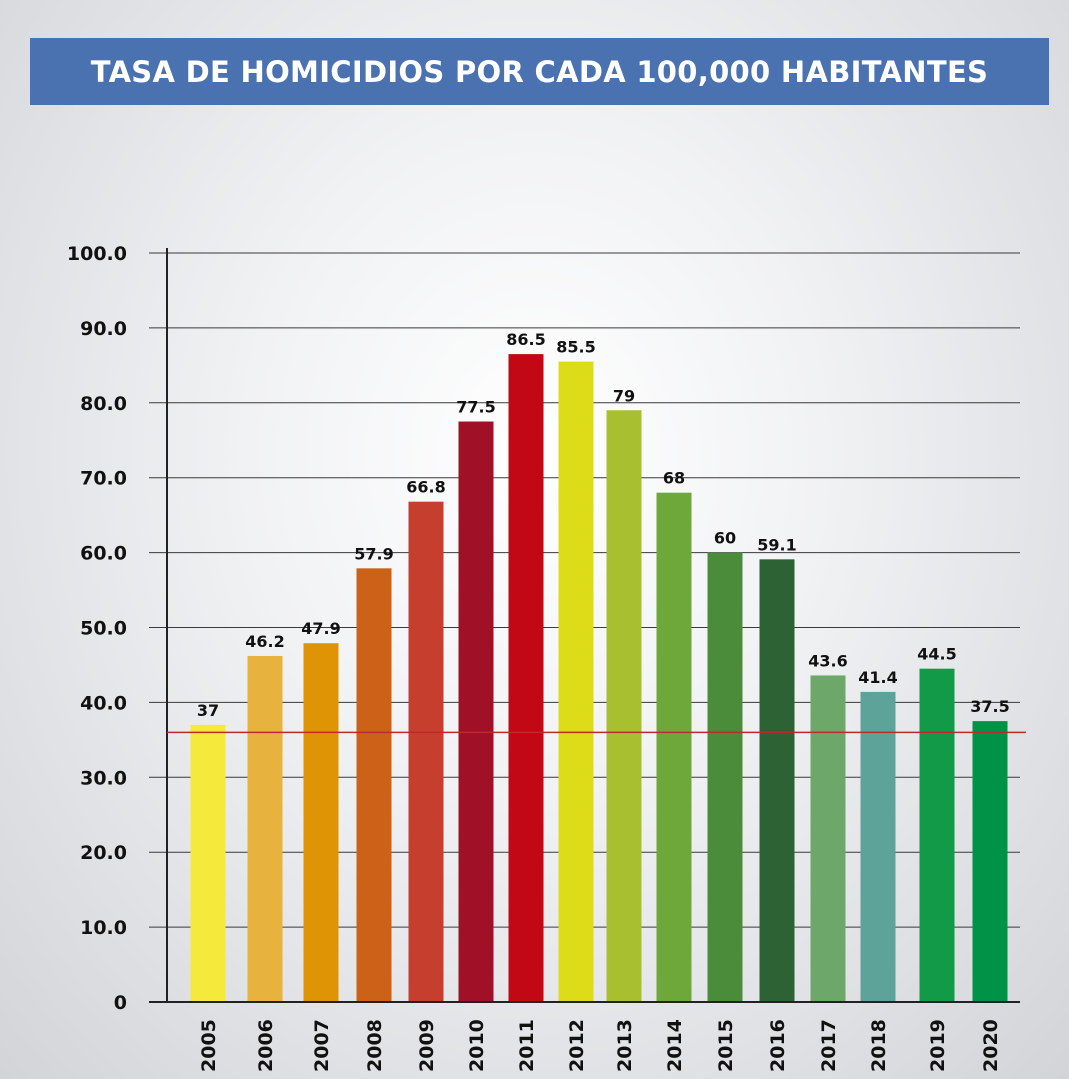  What do you see at coordinates (991, 1045) in the screenshot?
I see `x-tick-label-2020: 2020` at bounding box center [991, 1045].